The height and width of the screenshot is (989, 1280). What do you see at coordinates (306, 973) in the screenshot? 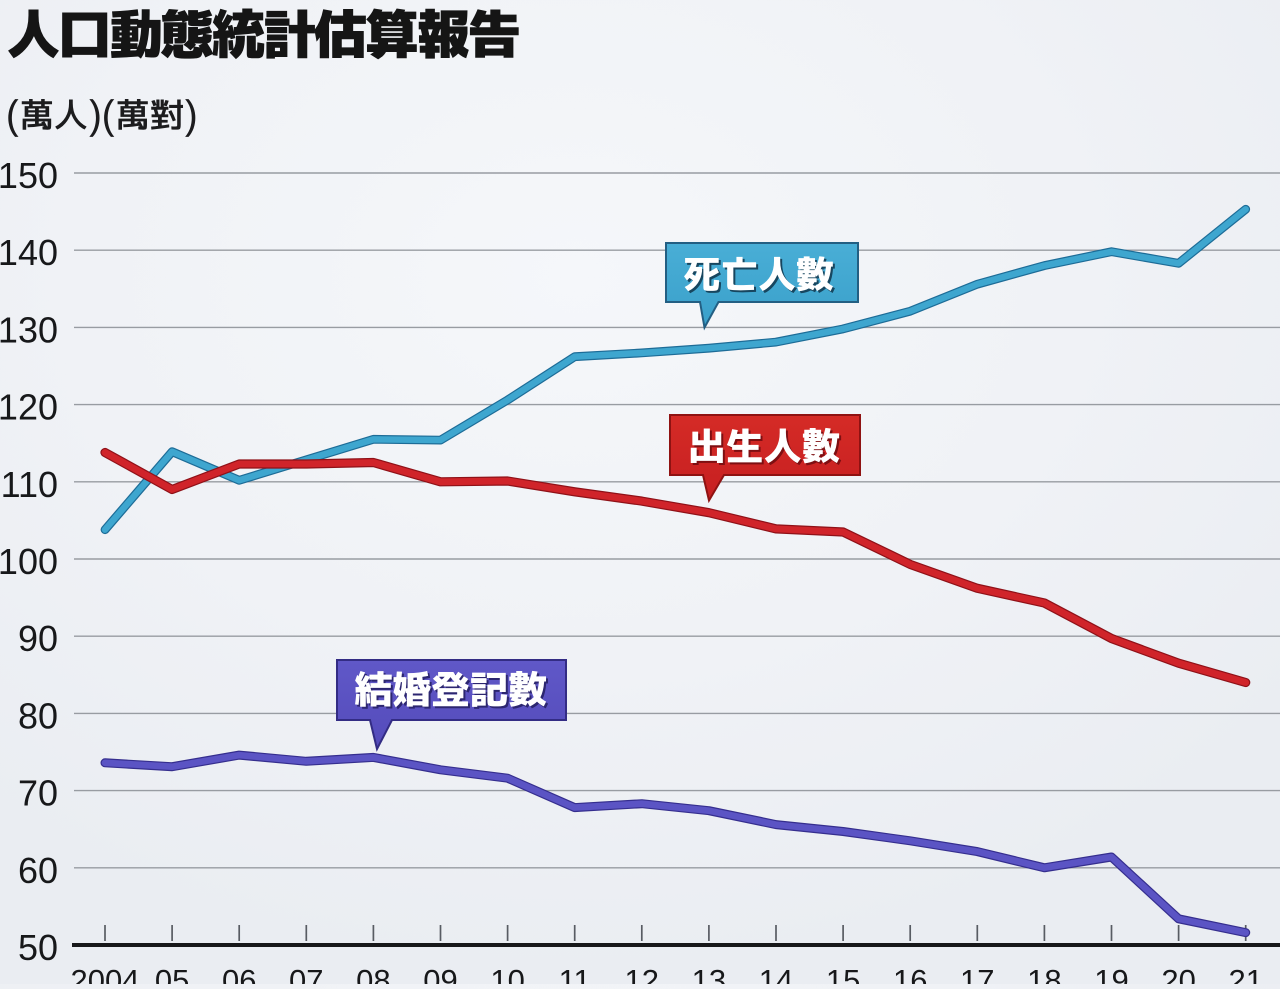
I see `svg-text: 07` at bounding box center [306, 973].